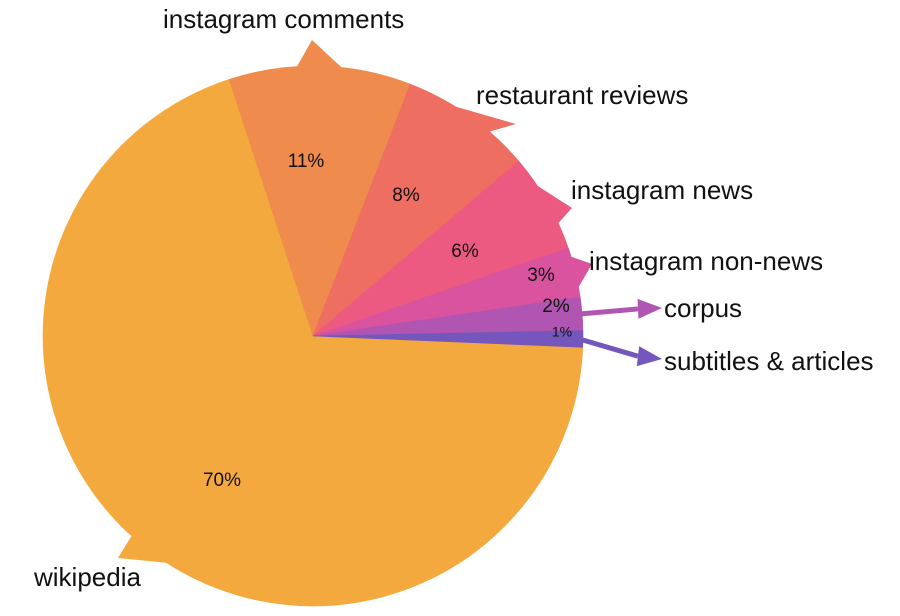 This screenshot has width=900, height=616. Describe the element at coordinates (465, 251) in the screenshot. I see `percent-label-instagram-news: 6%` at that location.